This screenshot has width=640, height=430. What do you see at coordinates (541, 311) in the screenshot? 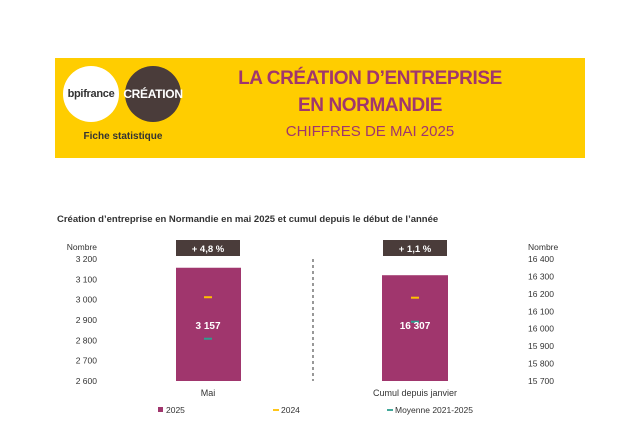
I see `right-tick-label: 16 100` at bounding box center [541, 311].